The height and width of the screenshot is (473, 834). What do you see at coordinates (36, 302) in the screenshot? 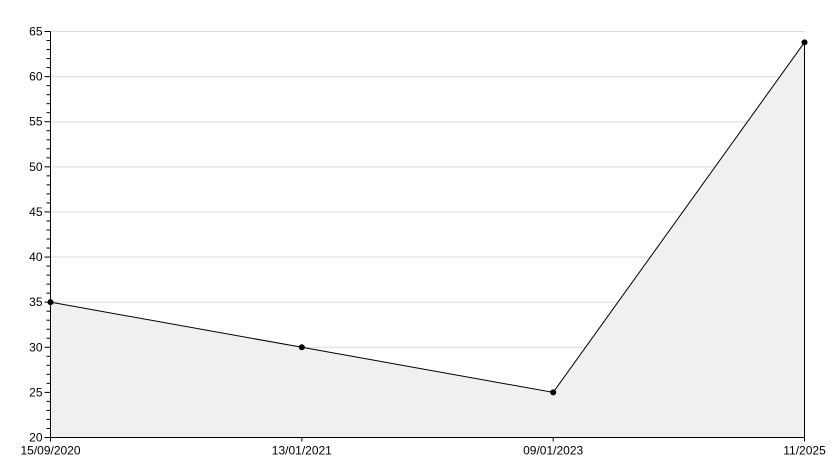
I see `y-tick-label: 35` at bounding box center [36, 302].